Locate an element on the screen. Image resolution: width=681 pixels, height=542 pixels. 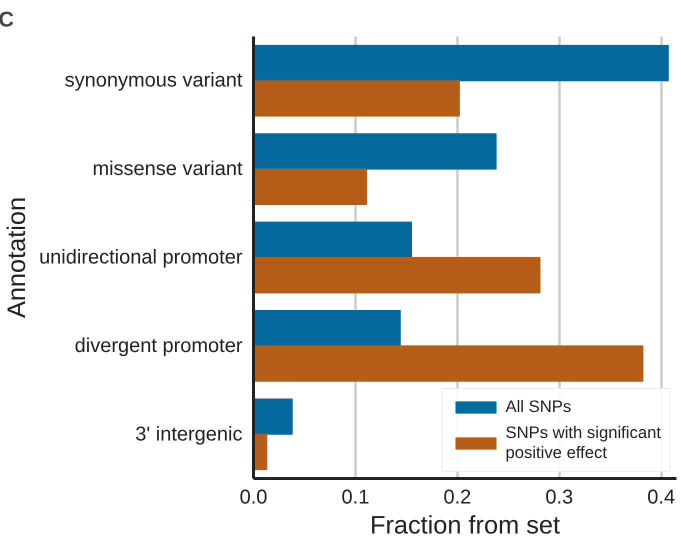
x-tick-label: 0.2 is located at coordinates (457, 497).